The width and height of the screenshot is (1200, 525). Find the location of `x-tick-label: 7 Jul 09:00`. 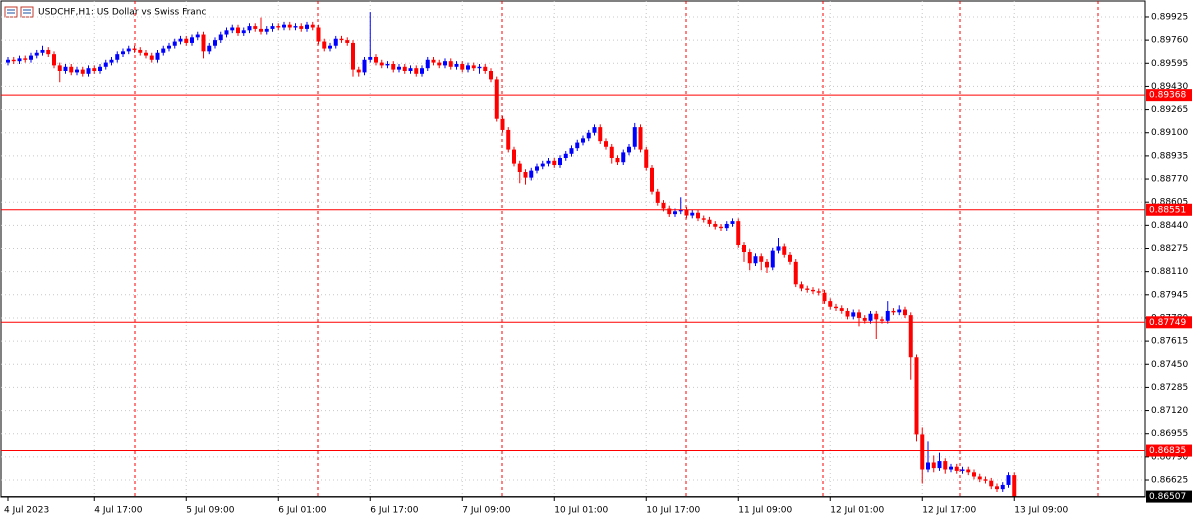

x-tick-label: 7 Jul 09:00 is located at coordinates (486, 511).